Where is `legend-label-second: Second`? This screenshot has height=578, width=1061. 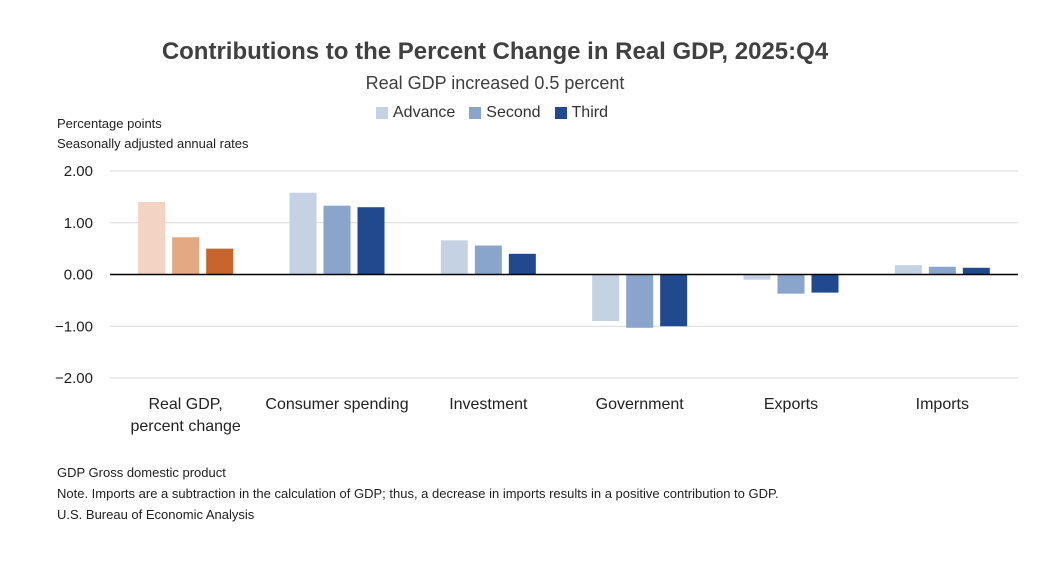
legend-label-second: Second is located at coordinates (513, 112).